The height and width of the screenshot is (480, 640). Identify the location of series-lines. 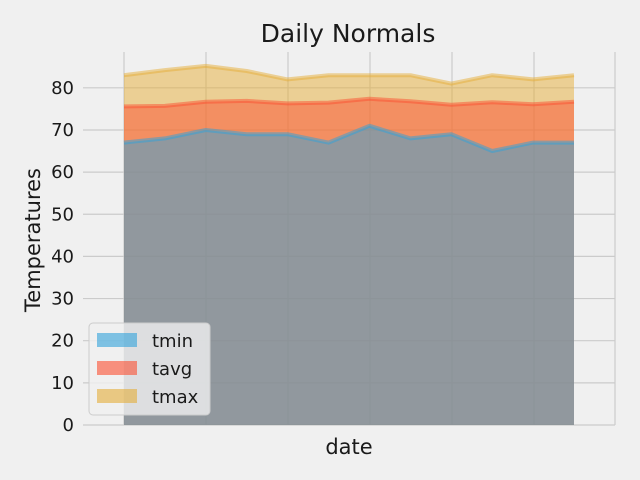
(349, 108).